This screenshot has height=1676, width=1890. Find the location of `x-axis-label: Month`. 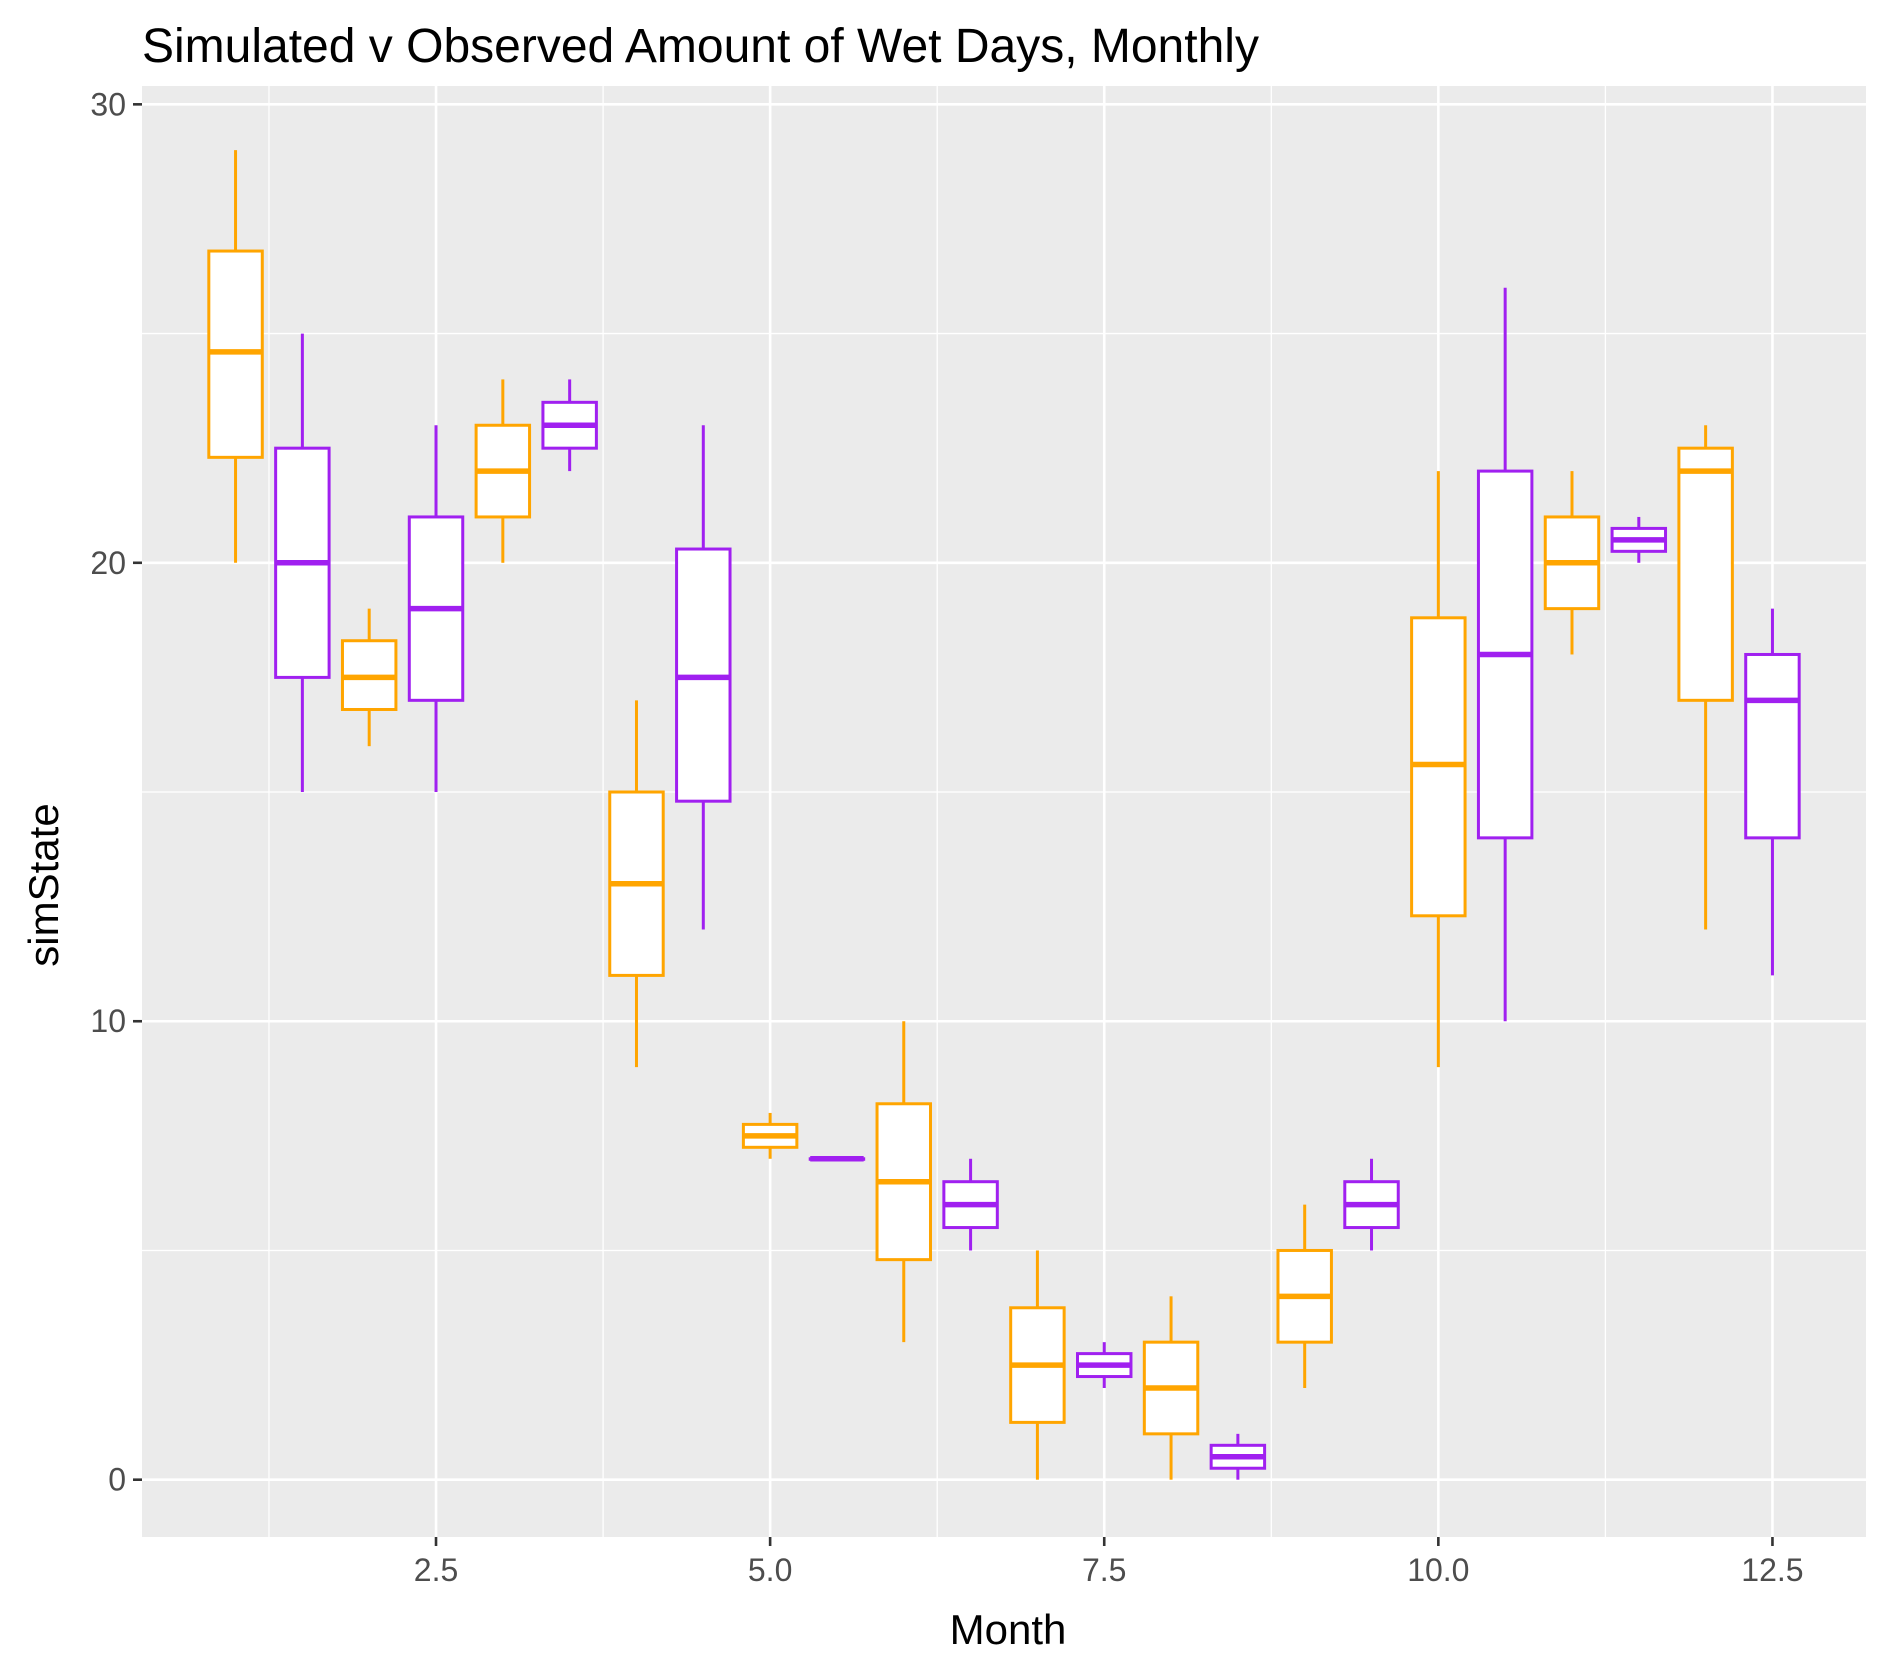

x-axis-label: Month is located at coordinates (1008, 1629).